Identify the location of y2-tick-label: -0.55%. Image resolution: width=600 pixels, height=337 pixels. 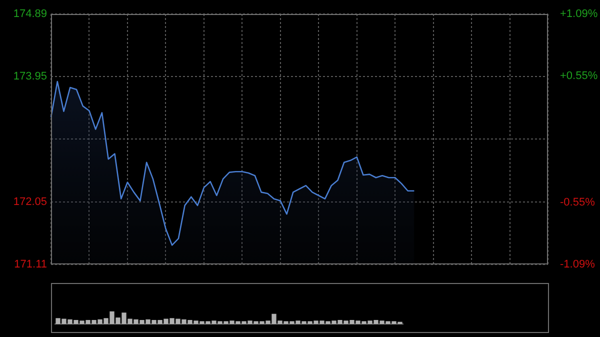
(578, 202).